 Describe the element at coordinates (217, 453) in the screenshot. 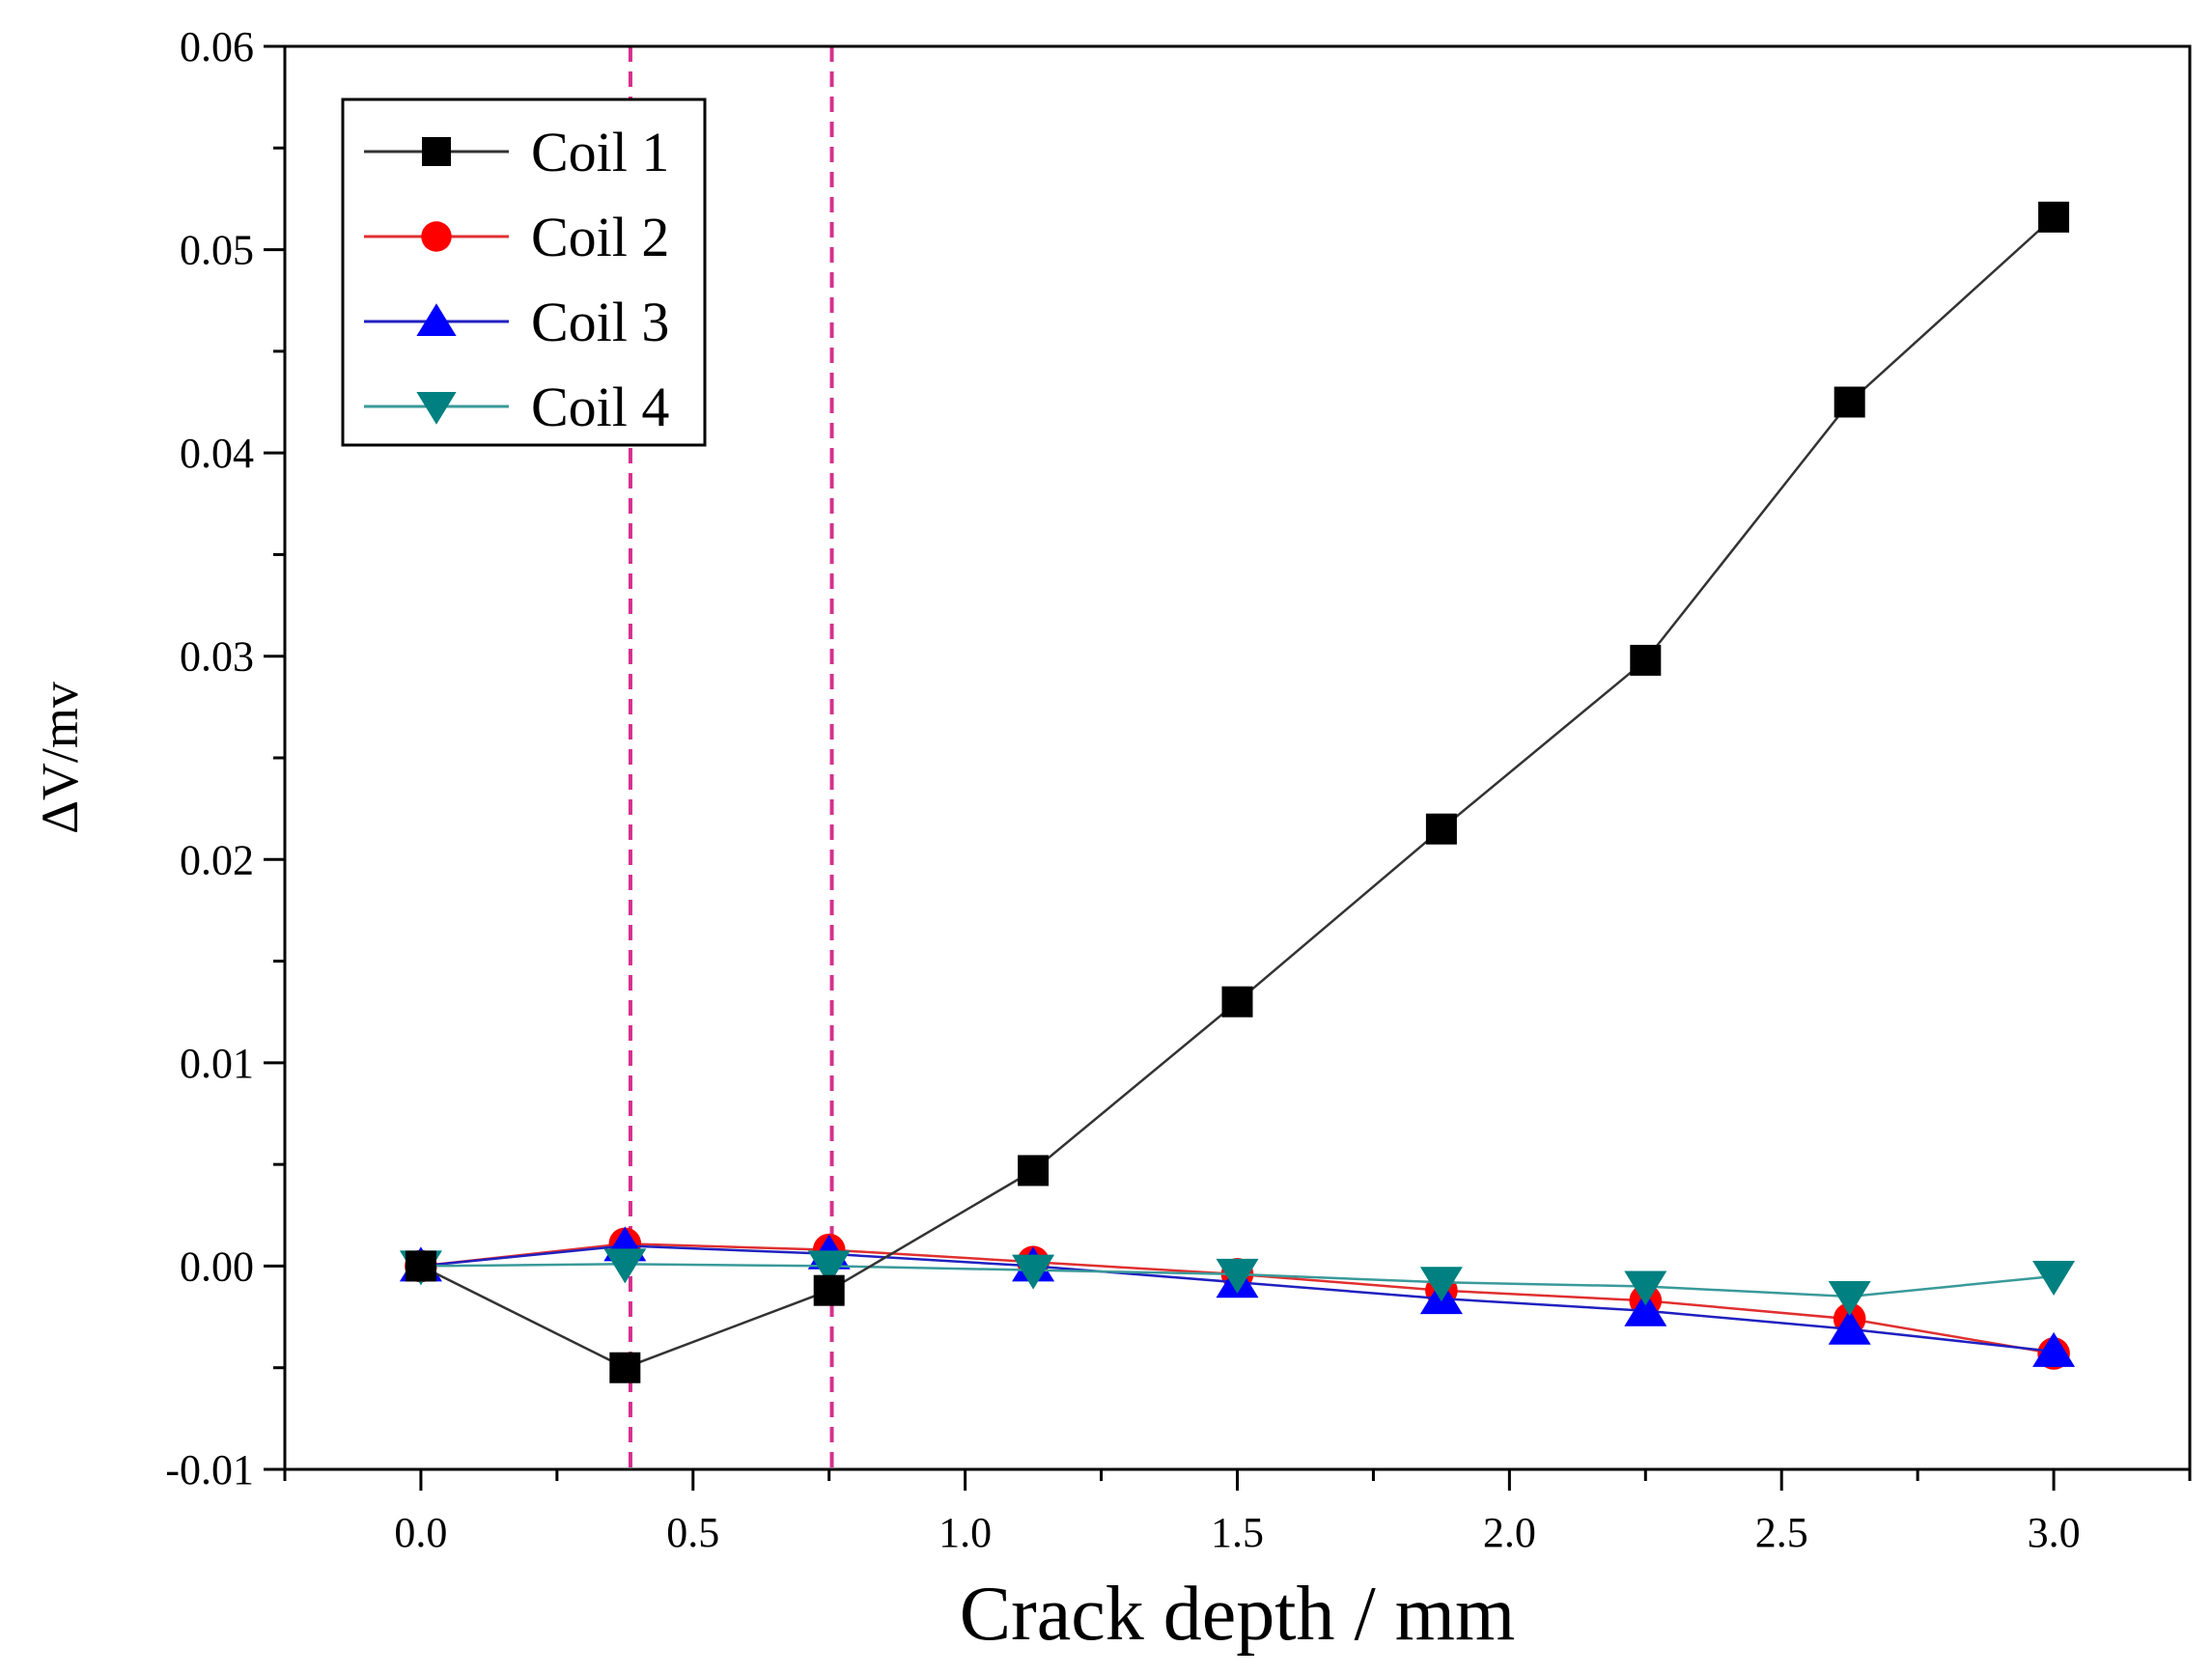

I see `y-tick-label: 0.04` at that location.